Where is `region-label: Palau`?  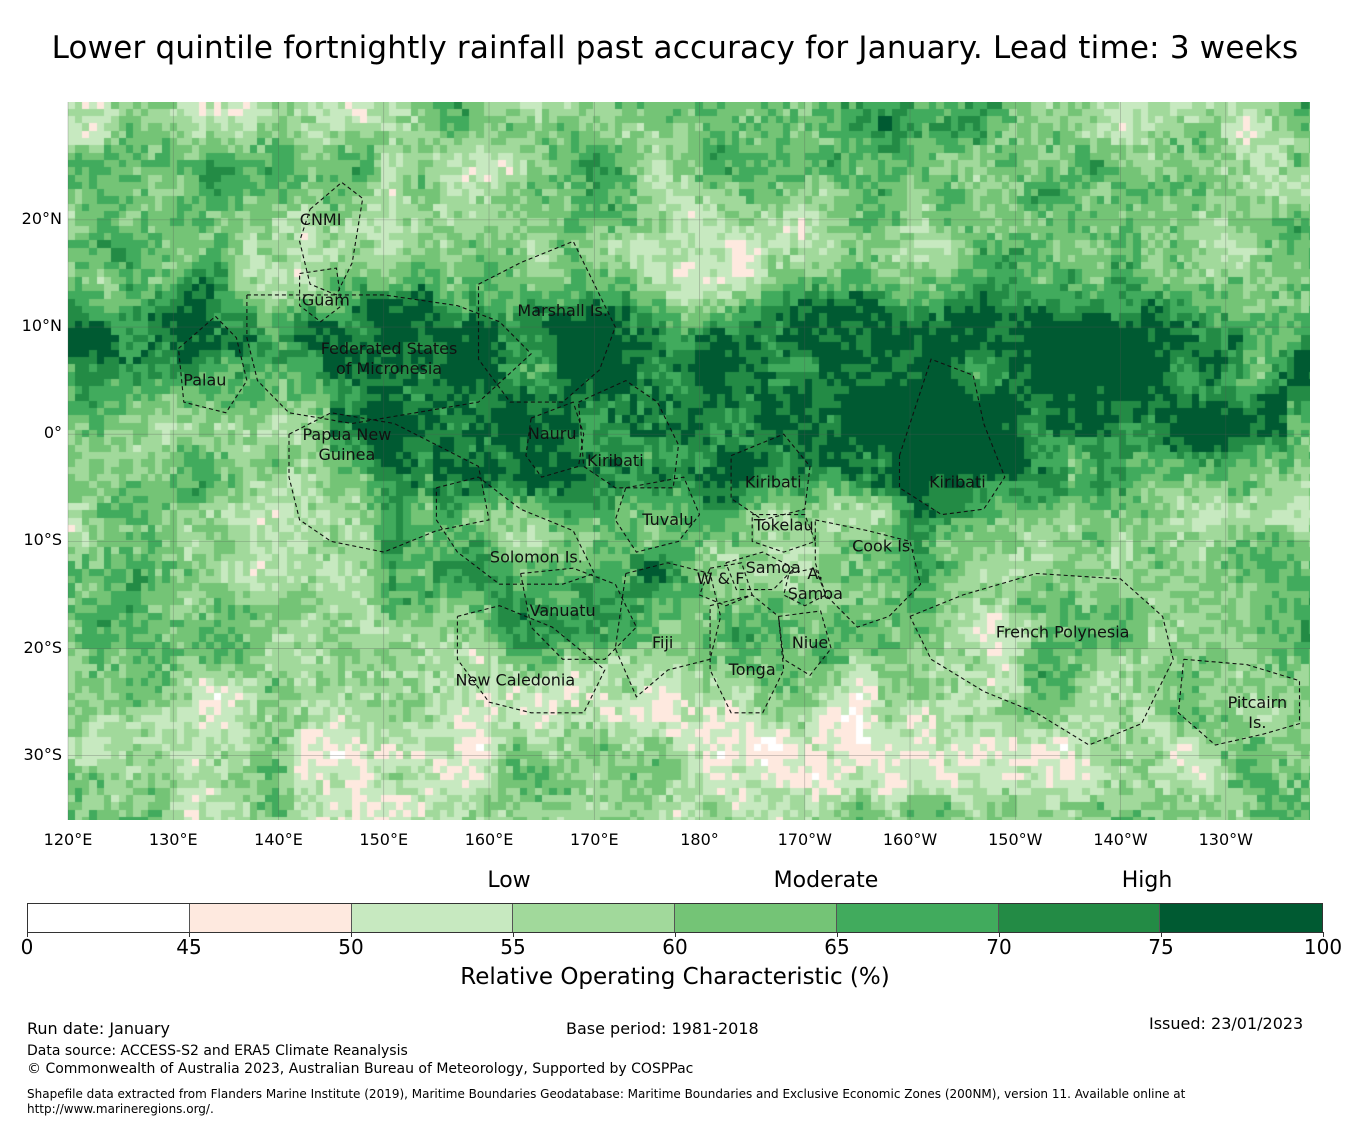
region-label: Palau is located at coordinates (204, 380).